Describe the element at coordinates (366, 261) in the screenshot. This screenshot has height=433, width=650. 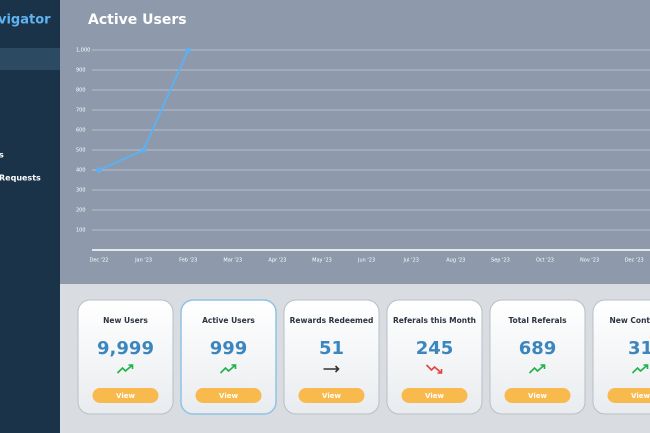
I see `x-tick-label: Jun '23` at that location.